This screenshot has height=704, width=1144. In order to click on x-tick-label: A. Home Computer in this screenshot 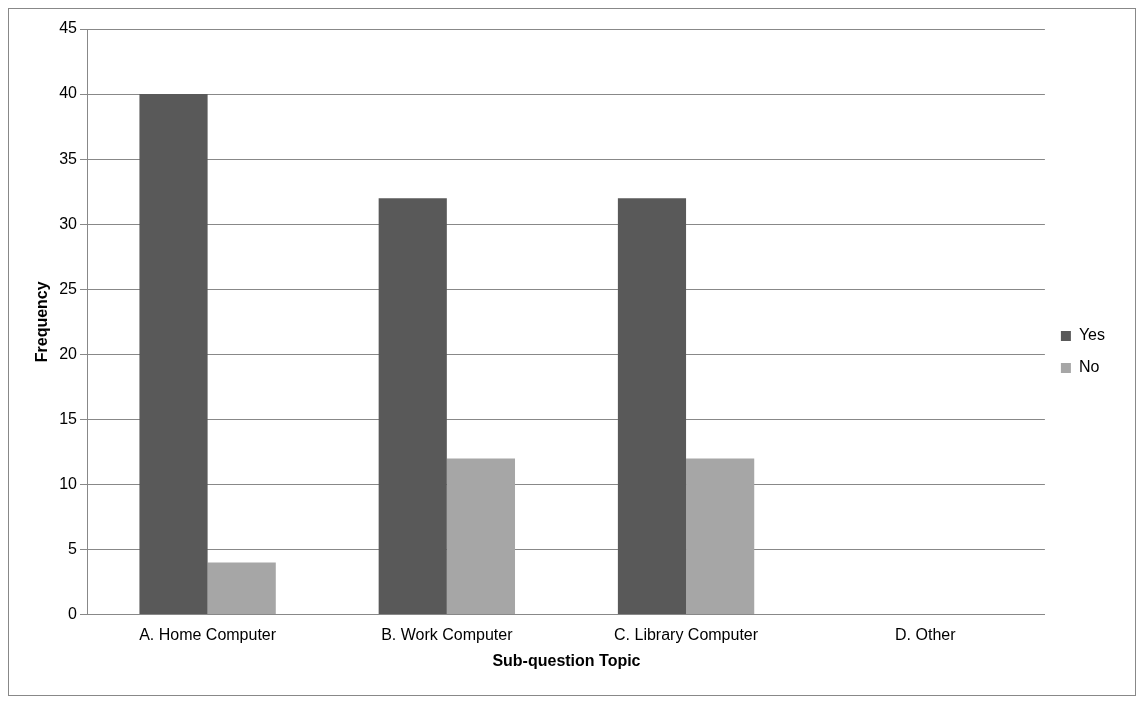, I will do `click(208, 634)`.